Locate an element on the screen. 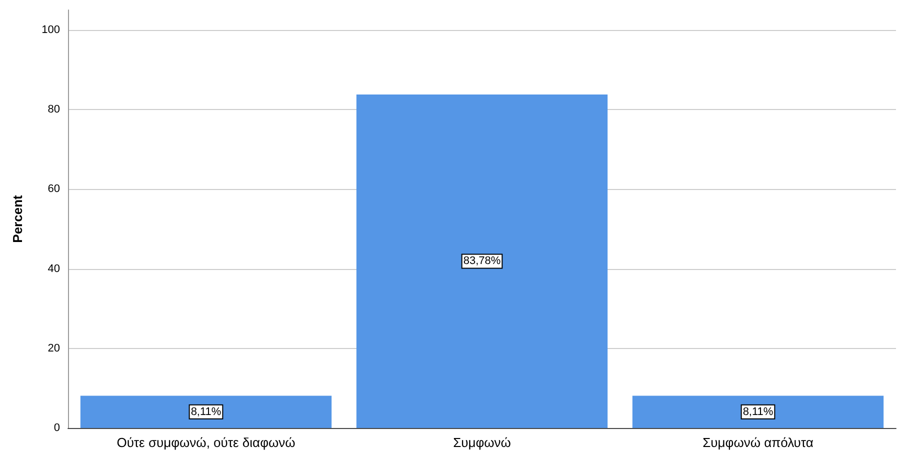 Image resolution: width=904 pixels, height=455 pixels. y-tick-label: 40 is located at coordinates (54, 268).